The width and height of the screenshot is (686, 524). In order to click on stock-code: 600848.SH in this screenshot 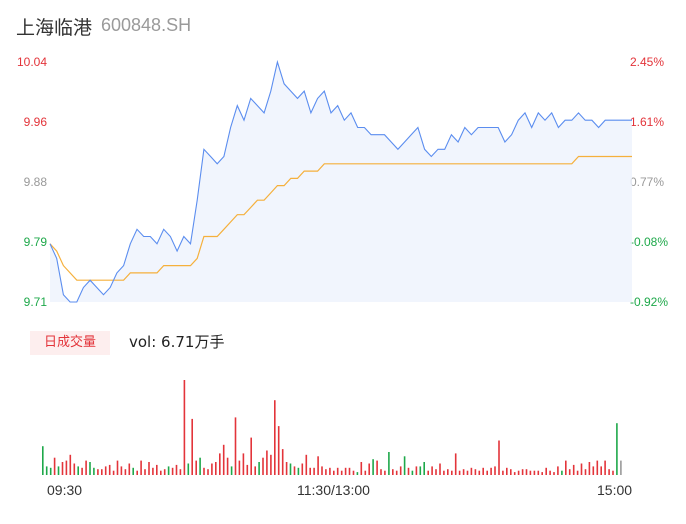, I will do `click(146, 25)`.